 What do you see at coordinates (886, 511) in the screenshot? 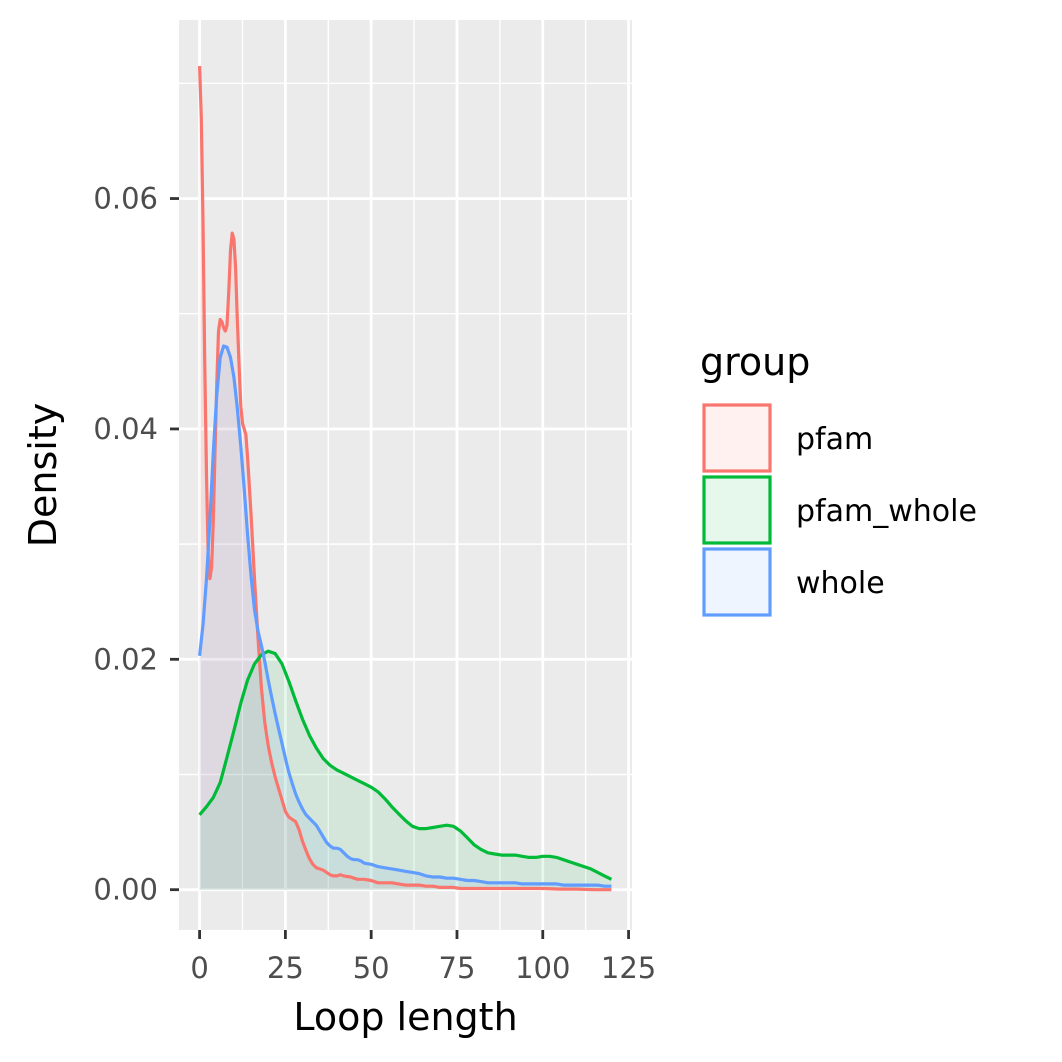
I see `legend-label-pfam_whole: pfam_whole` at bounding box center [886, 511].